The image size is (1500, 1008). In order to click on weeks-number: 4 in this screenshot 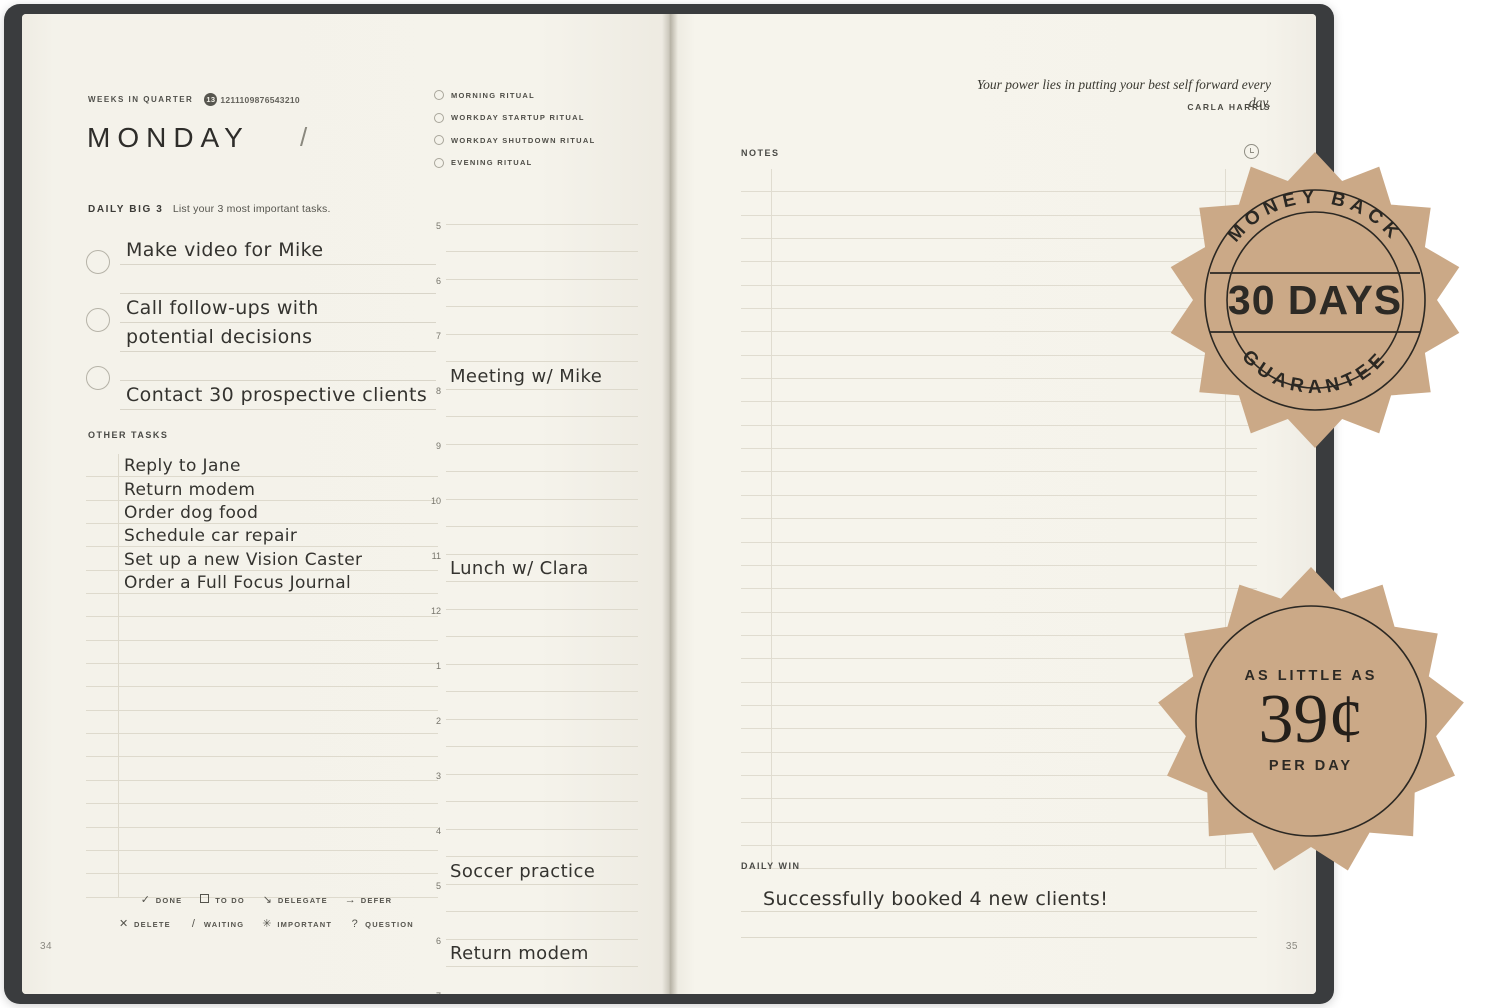, I will do `click(277, 100)`.